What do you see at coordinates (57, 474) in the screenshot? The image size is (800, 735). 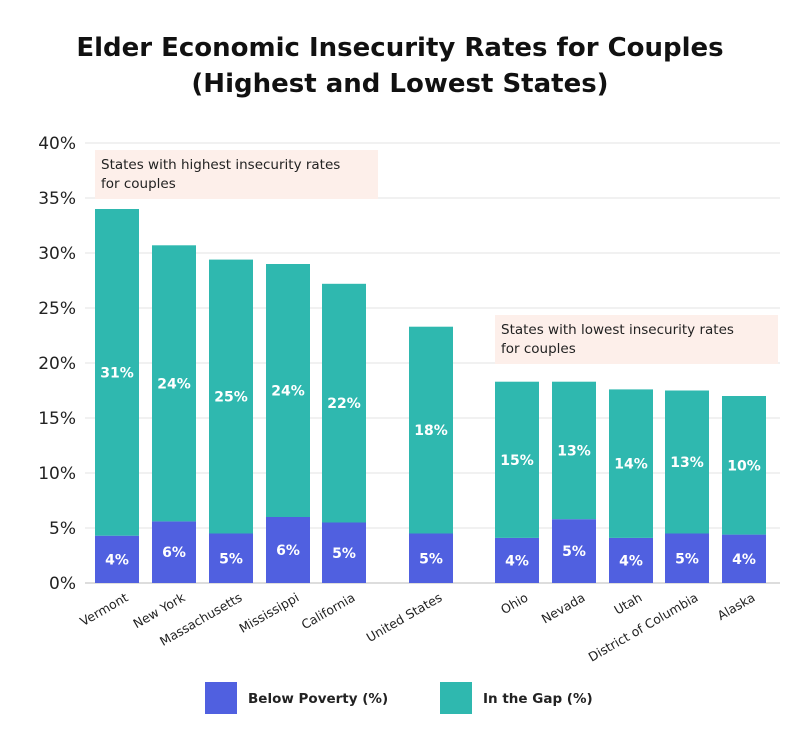 I see `y-tick-label: 10%` at bounding box center [57, 474].